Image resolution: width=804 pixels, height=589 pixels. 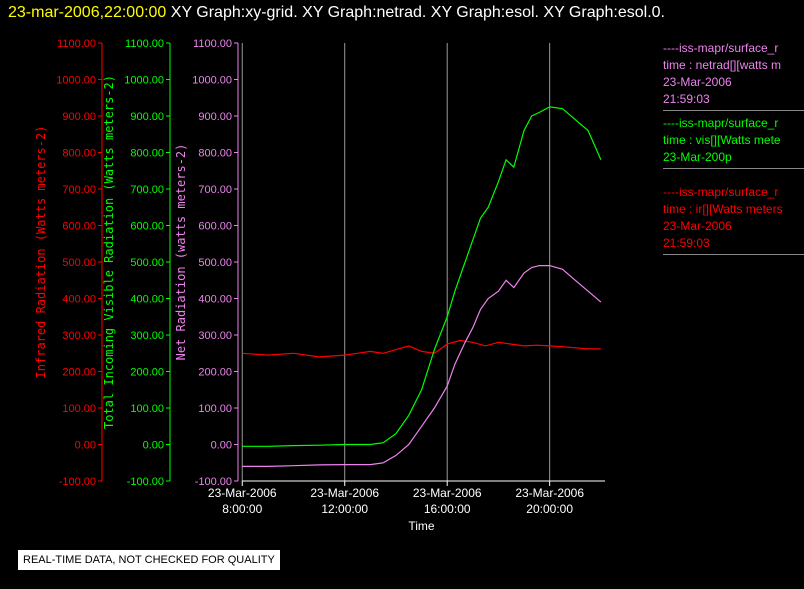 I want to click on timestamp: 23-mar-2006,22:00:00, so click(x=87, y=12).